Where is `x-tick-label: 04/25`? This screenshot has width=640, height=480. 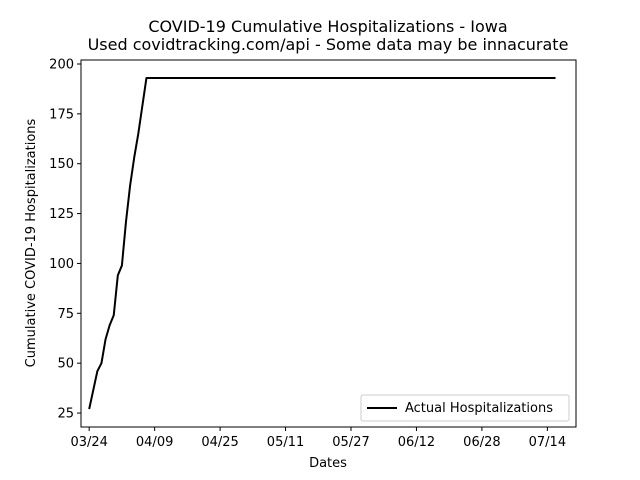
x-tick-label: 04/25 is located at coordinates (219, 442).